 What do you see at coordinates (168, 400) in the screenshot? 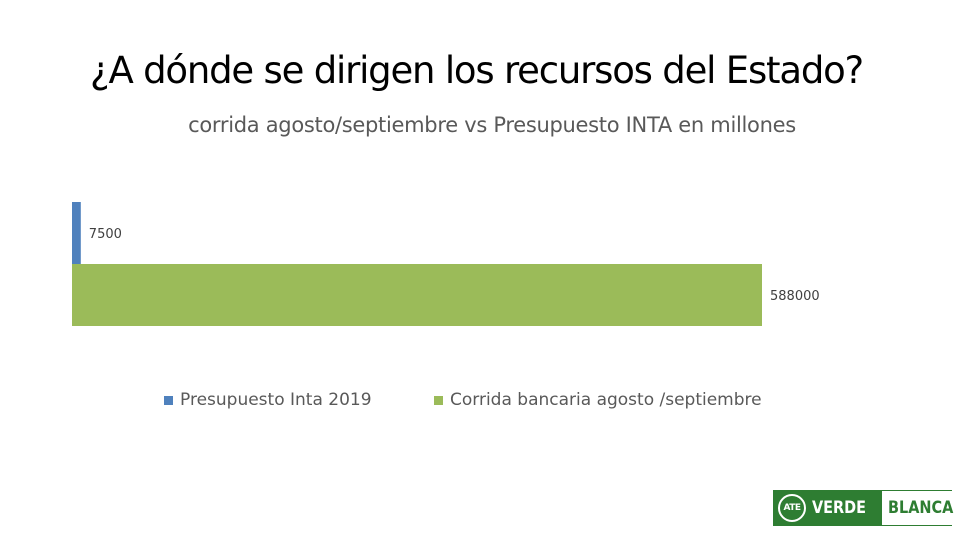
I see `legend-swatch-presupuesto` at bounding box center [168, 400].